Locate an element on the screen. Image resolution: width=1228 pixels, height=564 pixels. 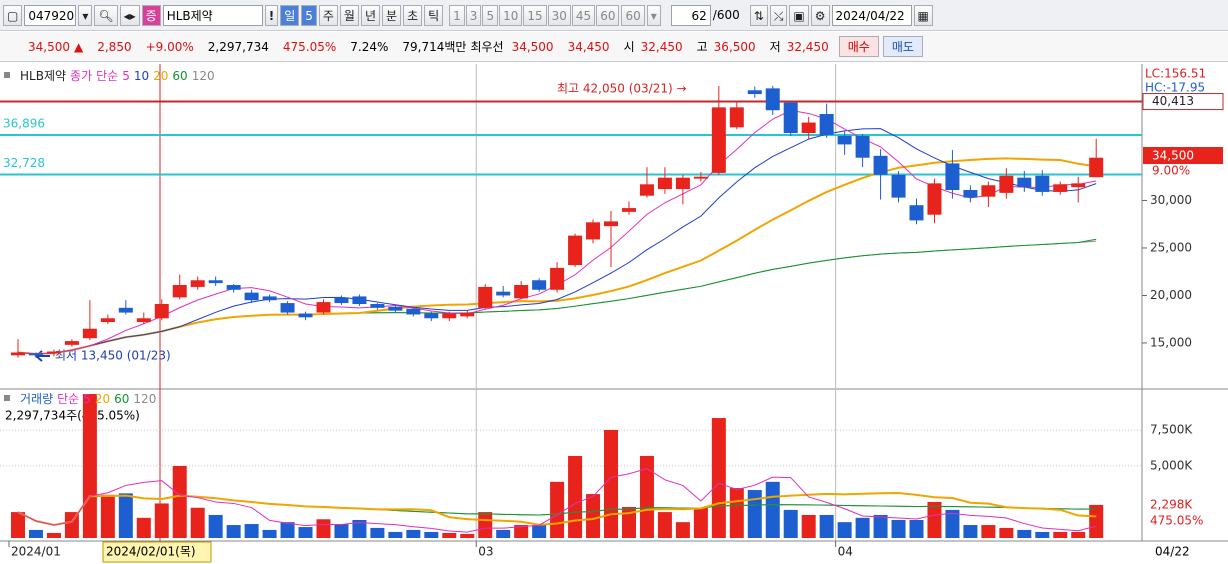
minute-button: 3 is located at coordinates (473, 15).